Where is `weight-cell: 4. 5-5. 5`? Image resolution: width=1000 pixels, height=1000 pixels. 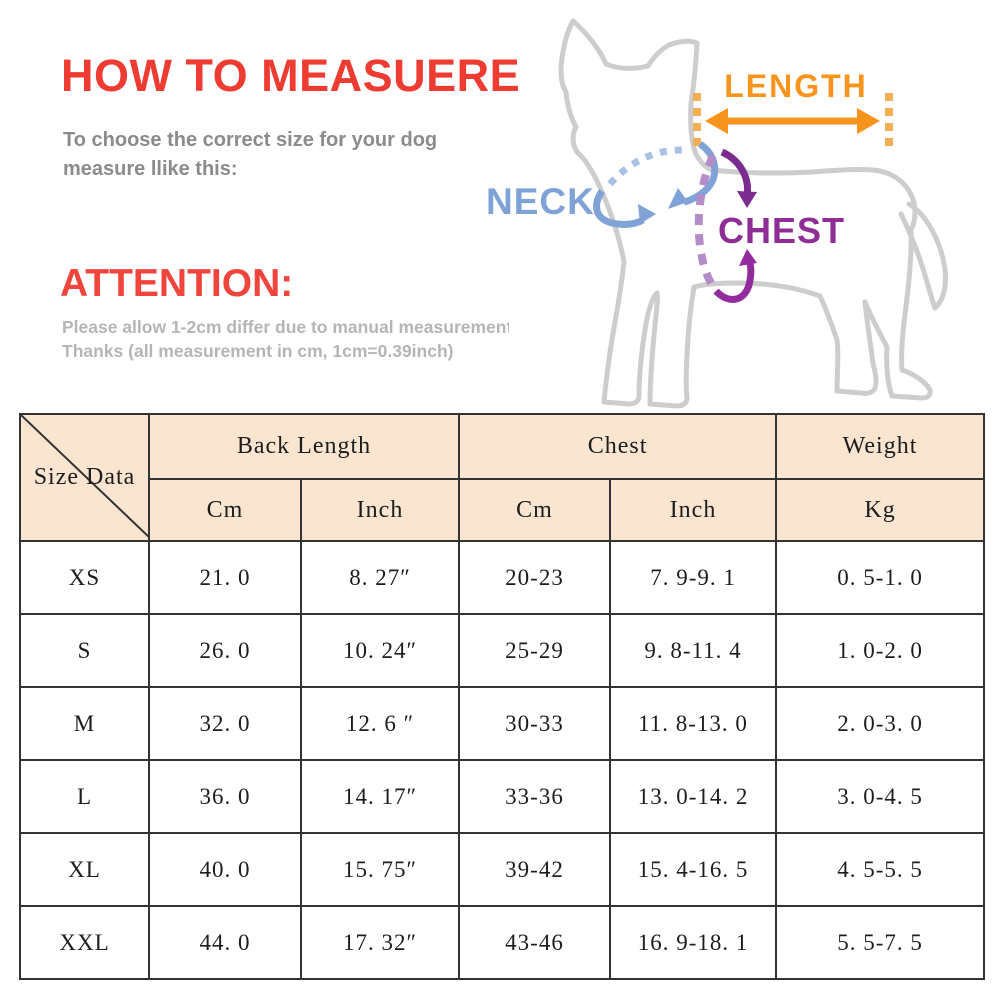
weight-cell: 4. 5-5. 5 is located at coordinates (880, 869).